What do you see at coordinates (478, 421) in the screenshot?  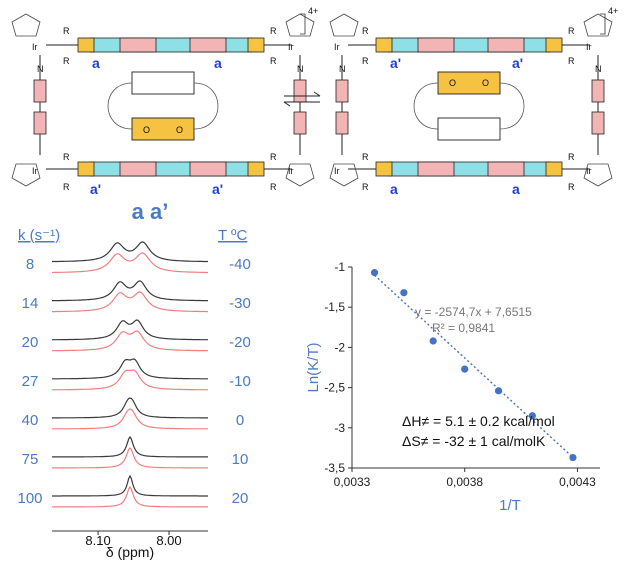 I see `enthalpy-annotation: ΔH≠ = 5.1 ± 0.2 kcal/mol` at bounding box center [478, 421].